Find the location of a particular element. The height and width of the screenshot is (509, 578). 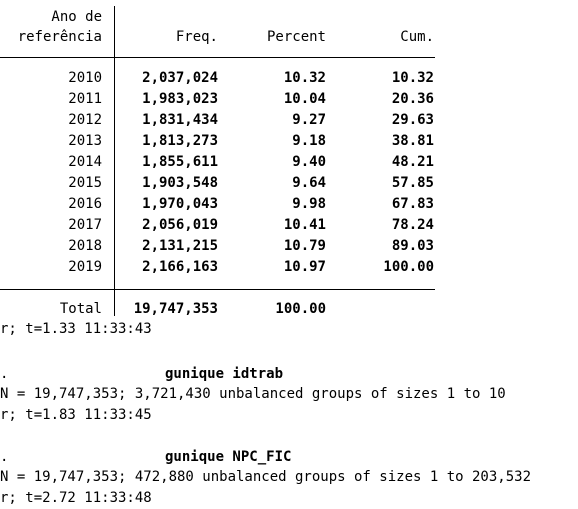

header-percent: Percent is located at coordinates (296, 37).